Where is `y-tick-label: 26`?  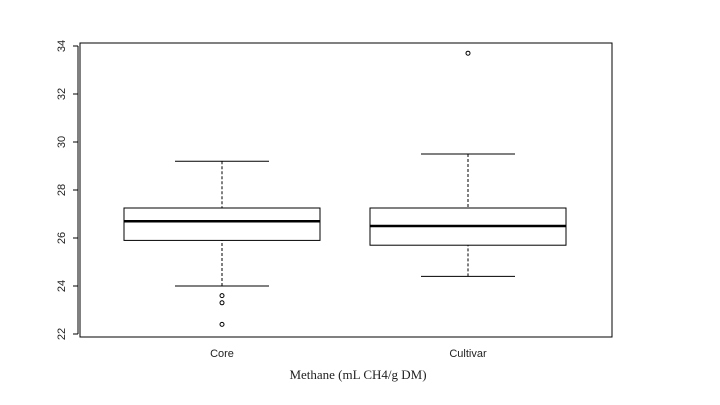
y-tick-label: 26 is located at coordinates (62, 238).